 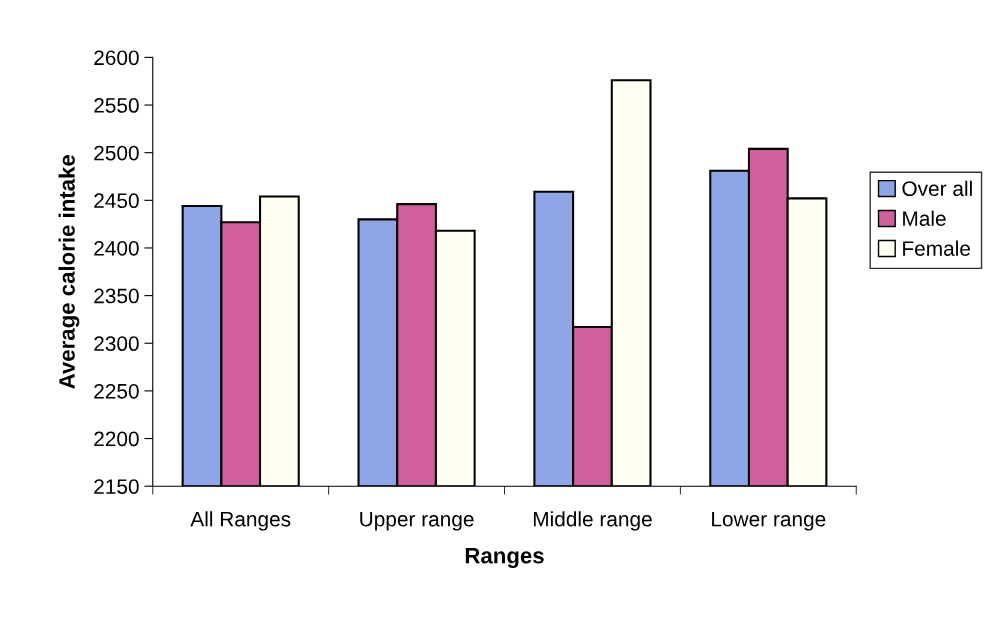 What do you see at coordinates (924, 218) in the screenshot?
I see `legend-label: Male` at bounding box center [924, 218].